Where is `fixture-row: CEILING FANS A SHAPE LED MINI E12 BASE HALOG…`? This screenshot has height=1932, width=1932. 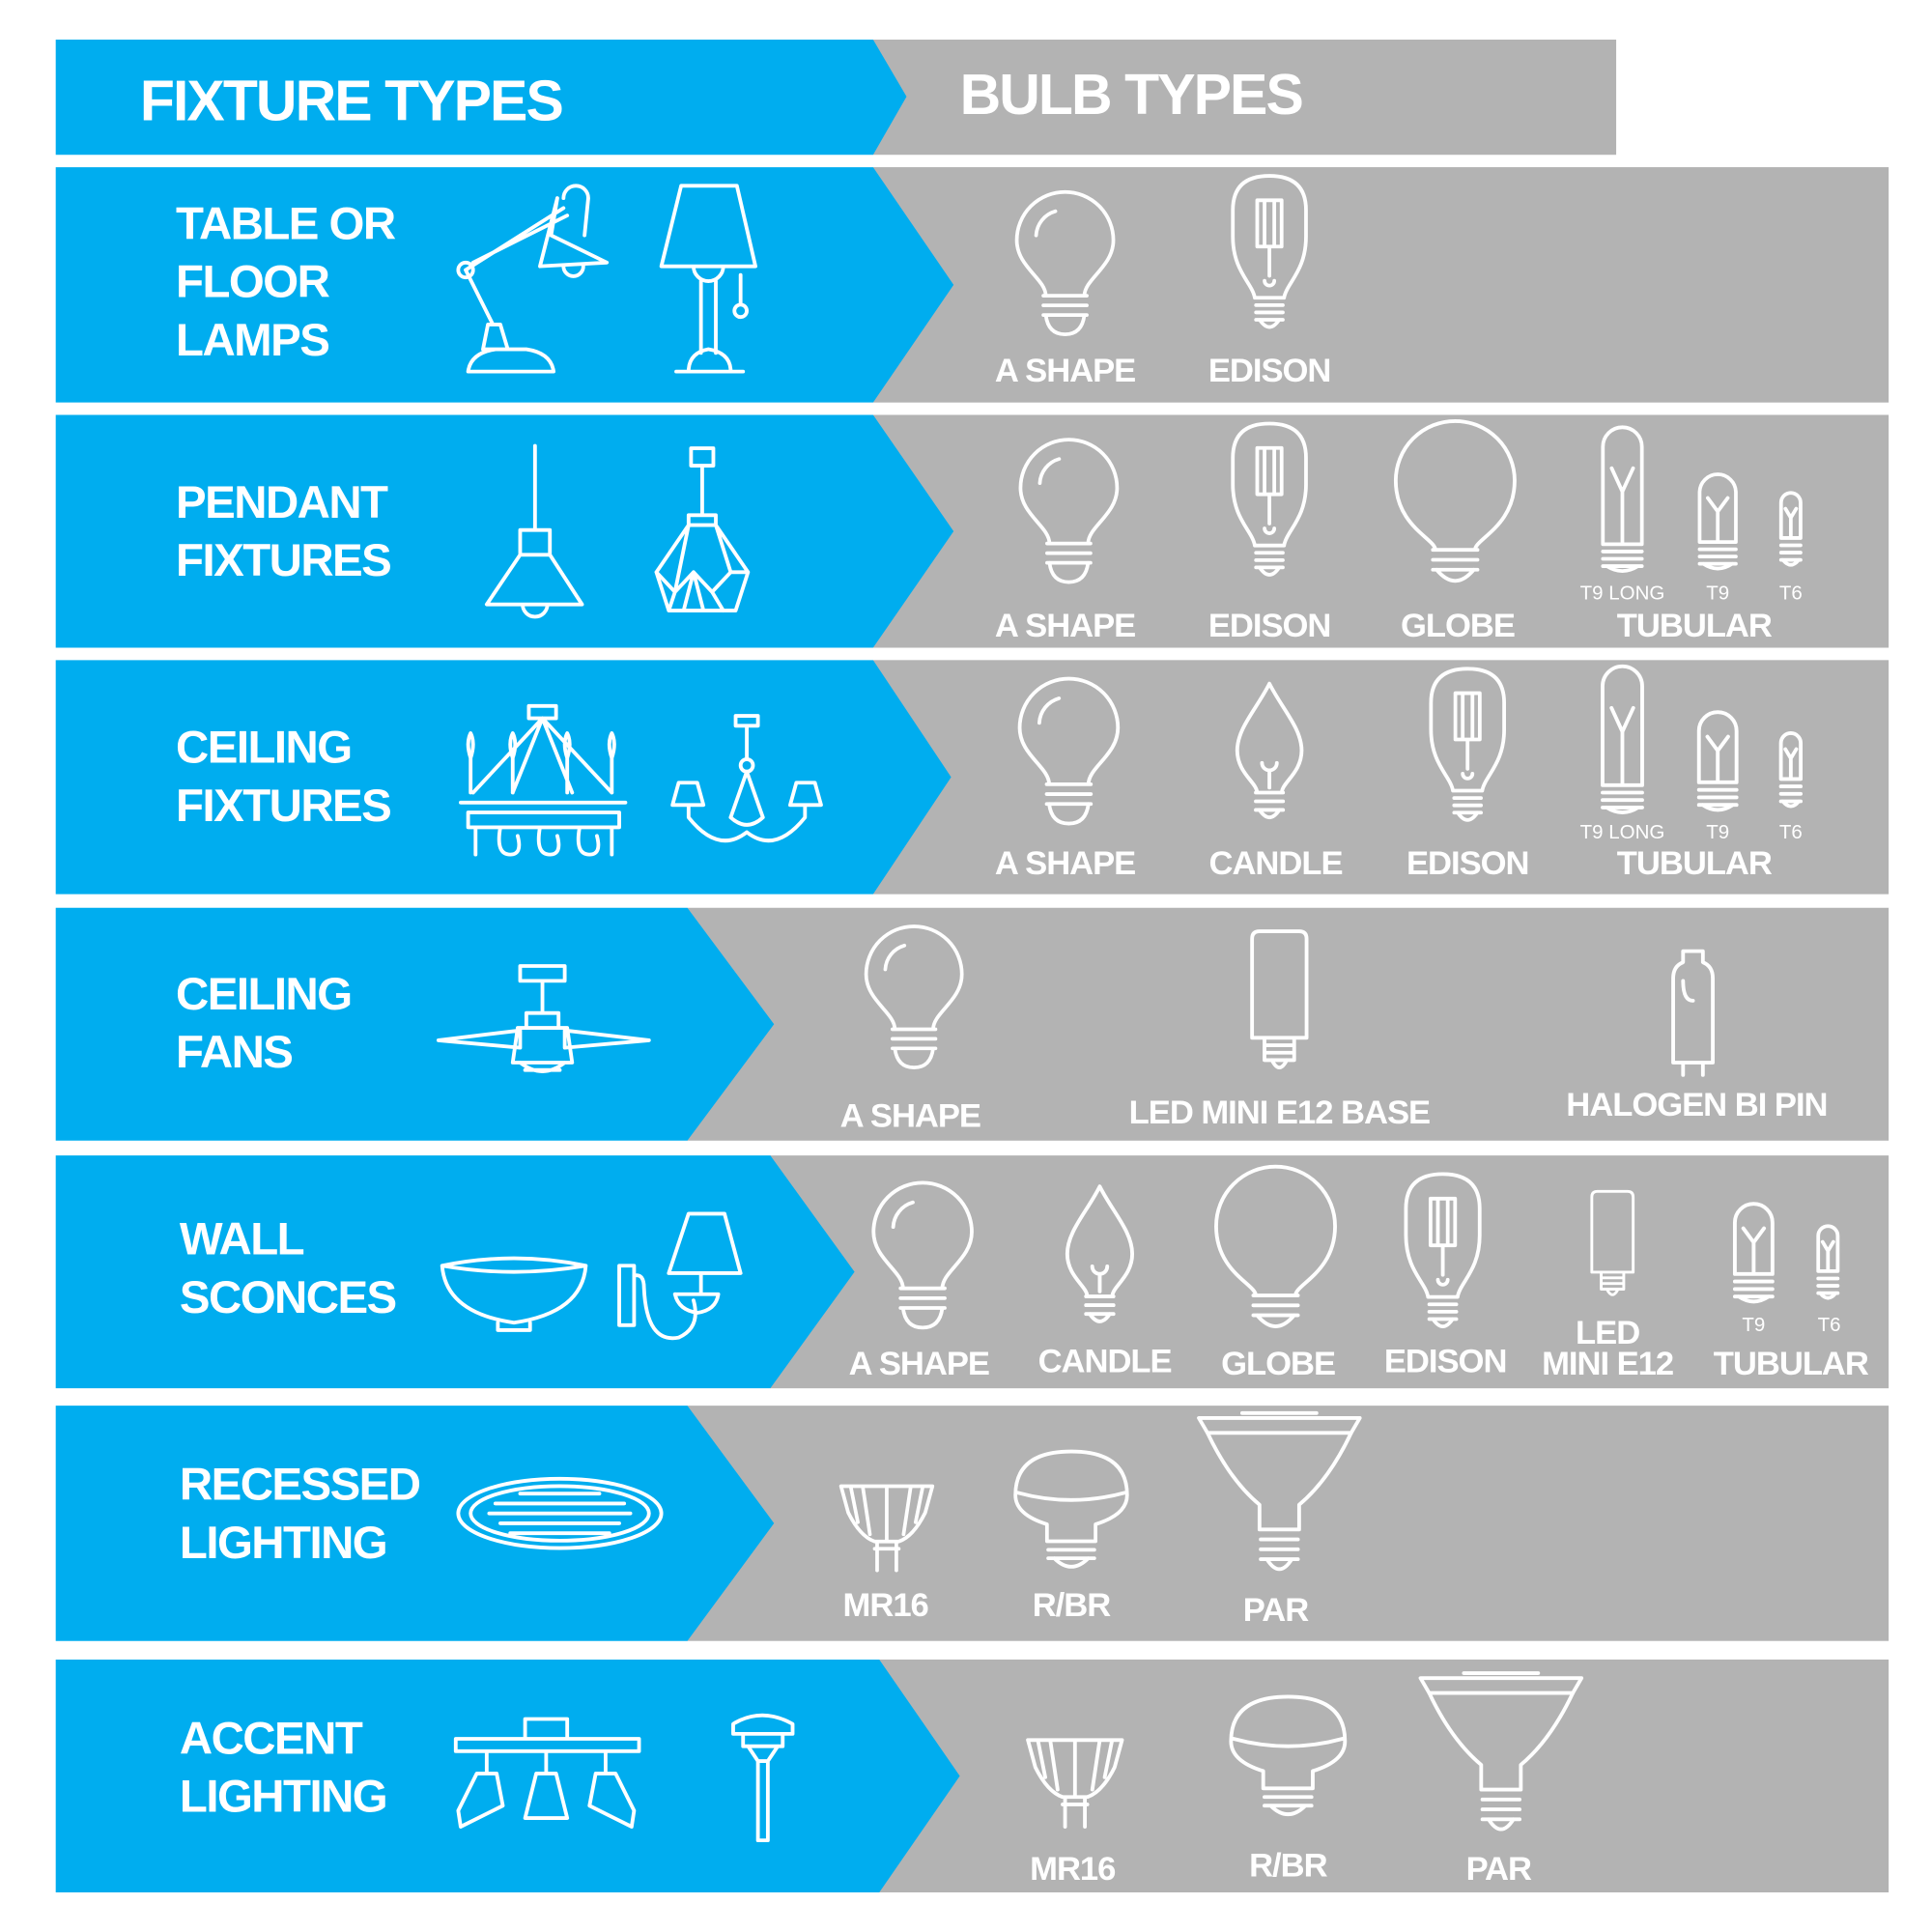 fixture-row: CEILING FANS A SHAPE LED MINI E12 BASE HALOG… is located at coordinates (972, 1024).